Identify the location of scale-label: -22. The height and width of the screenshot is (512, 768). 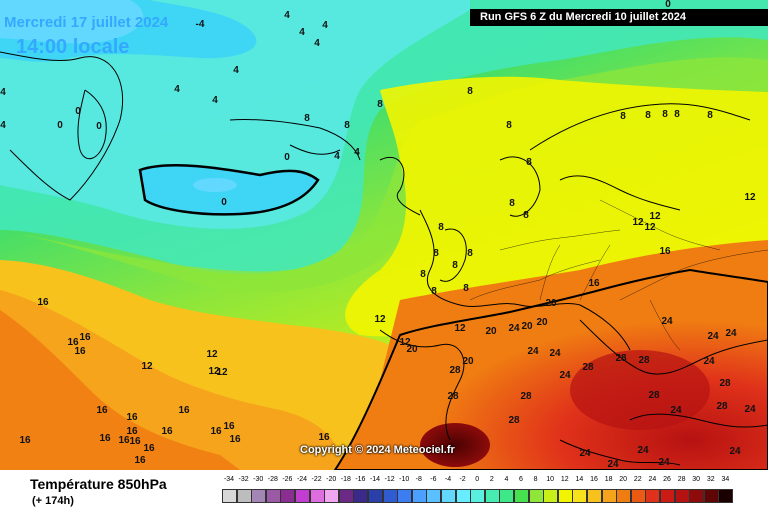
(316, 479).